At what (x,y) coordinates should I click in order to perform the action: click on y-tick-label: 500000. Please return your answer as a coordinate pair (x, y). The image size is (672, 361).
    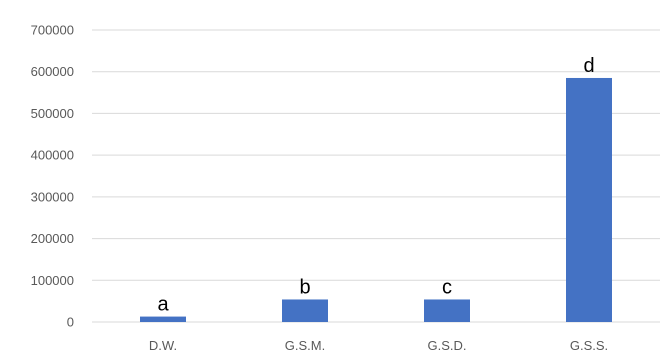
    Looking at the image, I should click on (52, 113).